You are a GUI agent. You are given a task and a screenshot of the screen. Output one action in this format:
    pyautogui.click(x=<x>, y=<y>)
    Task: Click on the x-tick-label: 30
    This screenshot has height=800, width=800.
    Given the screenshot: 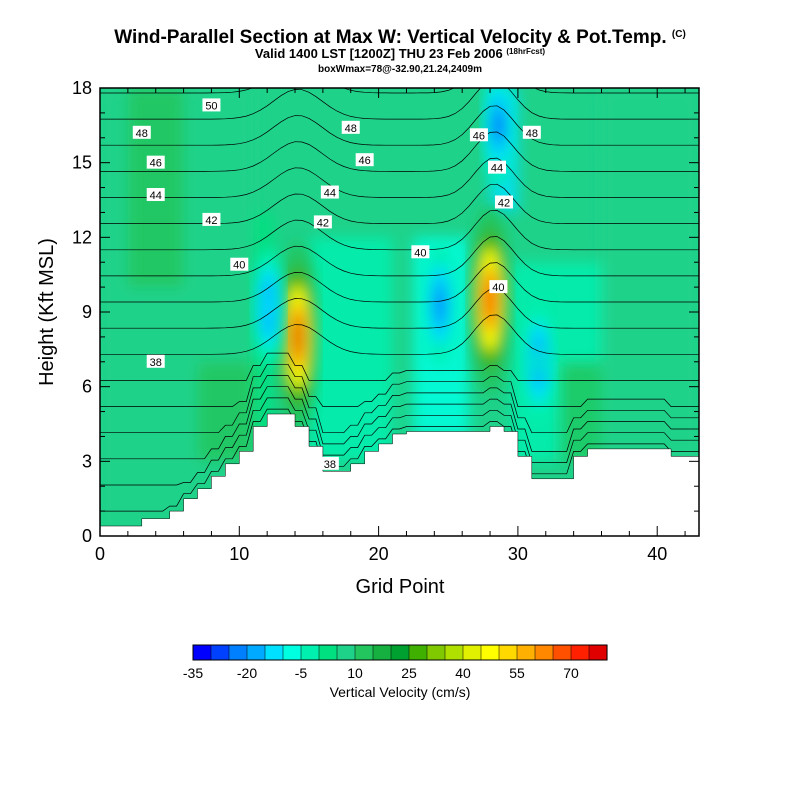 What is the action you would take?
    pyautogui.click(x=518, y=554)
    